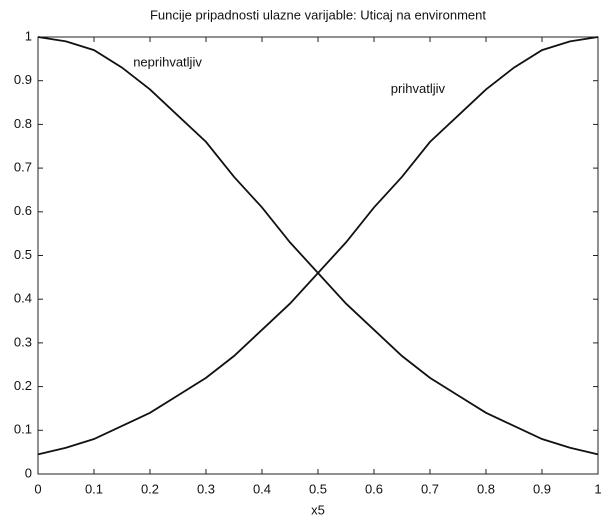  Describe the element at coordinates (262, 488) in the screenshot. I see `x-tick-label: 0.4` at that location.